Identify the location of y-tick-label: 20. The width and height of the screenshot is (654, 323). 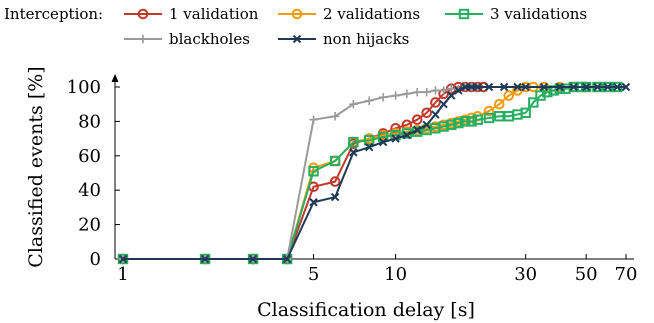
(89, 225).